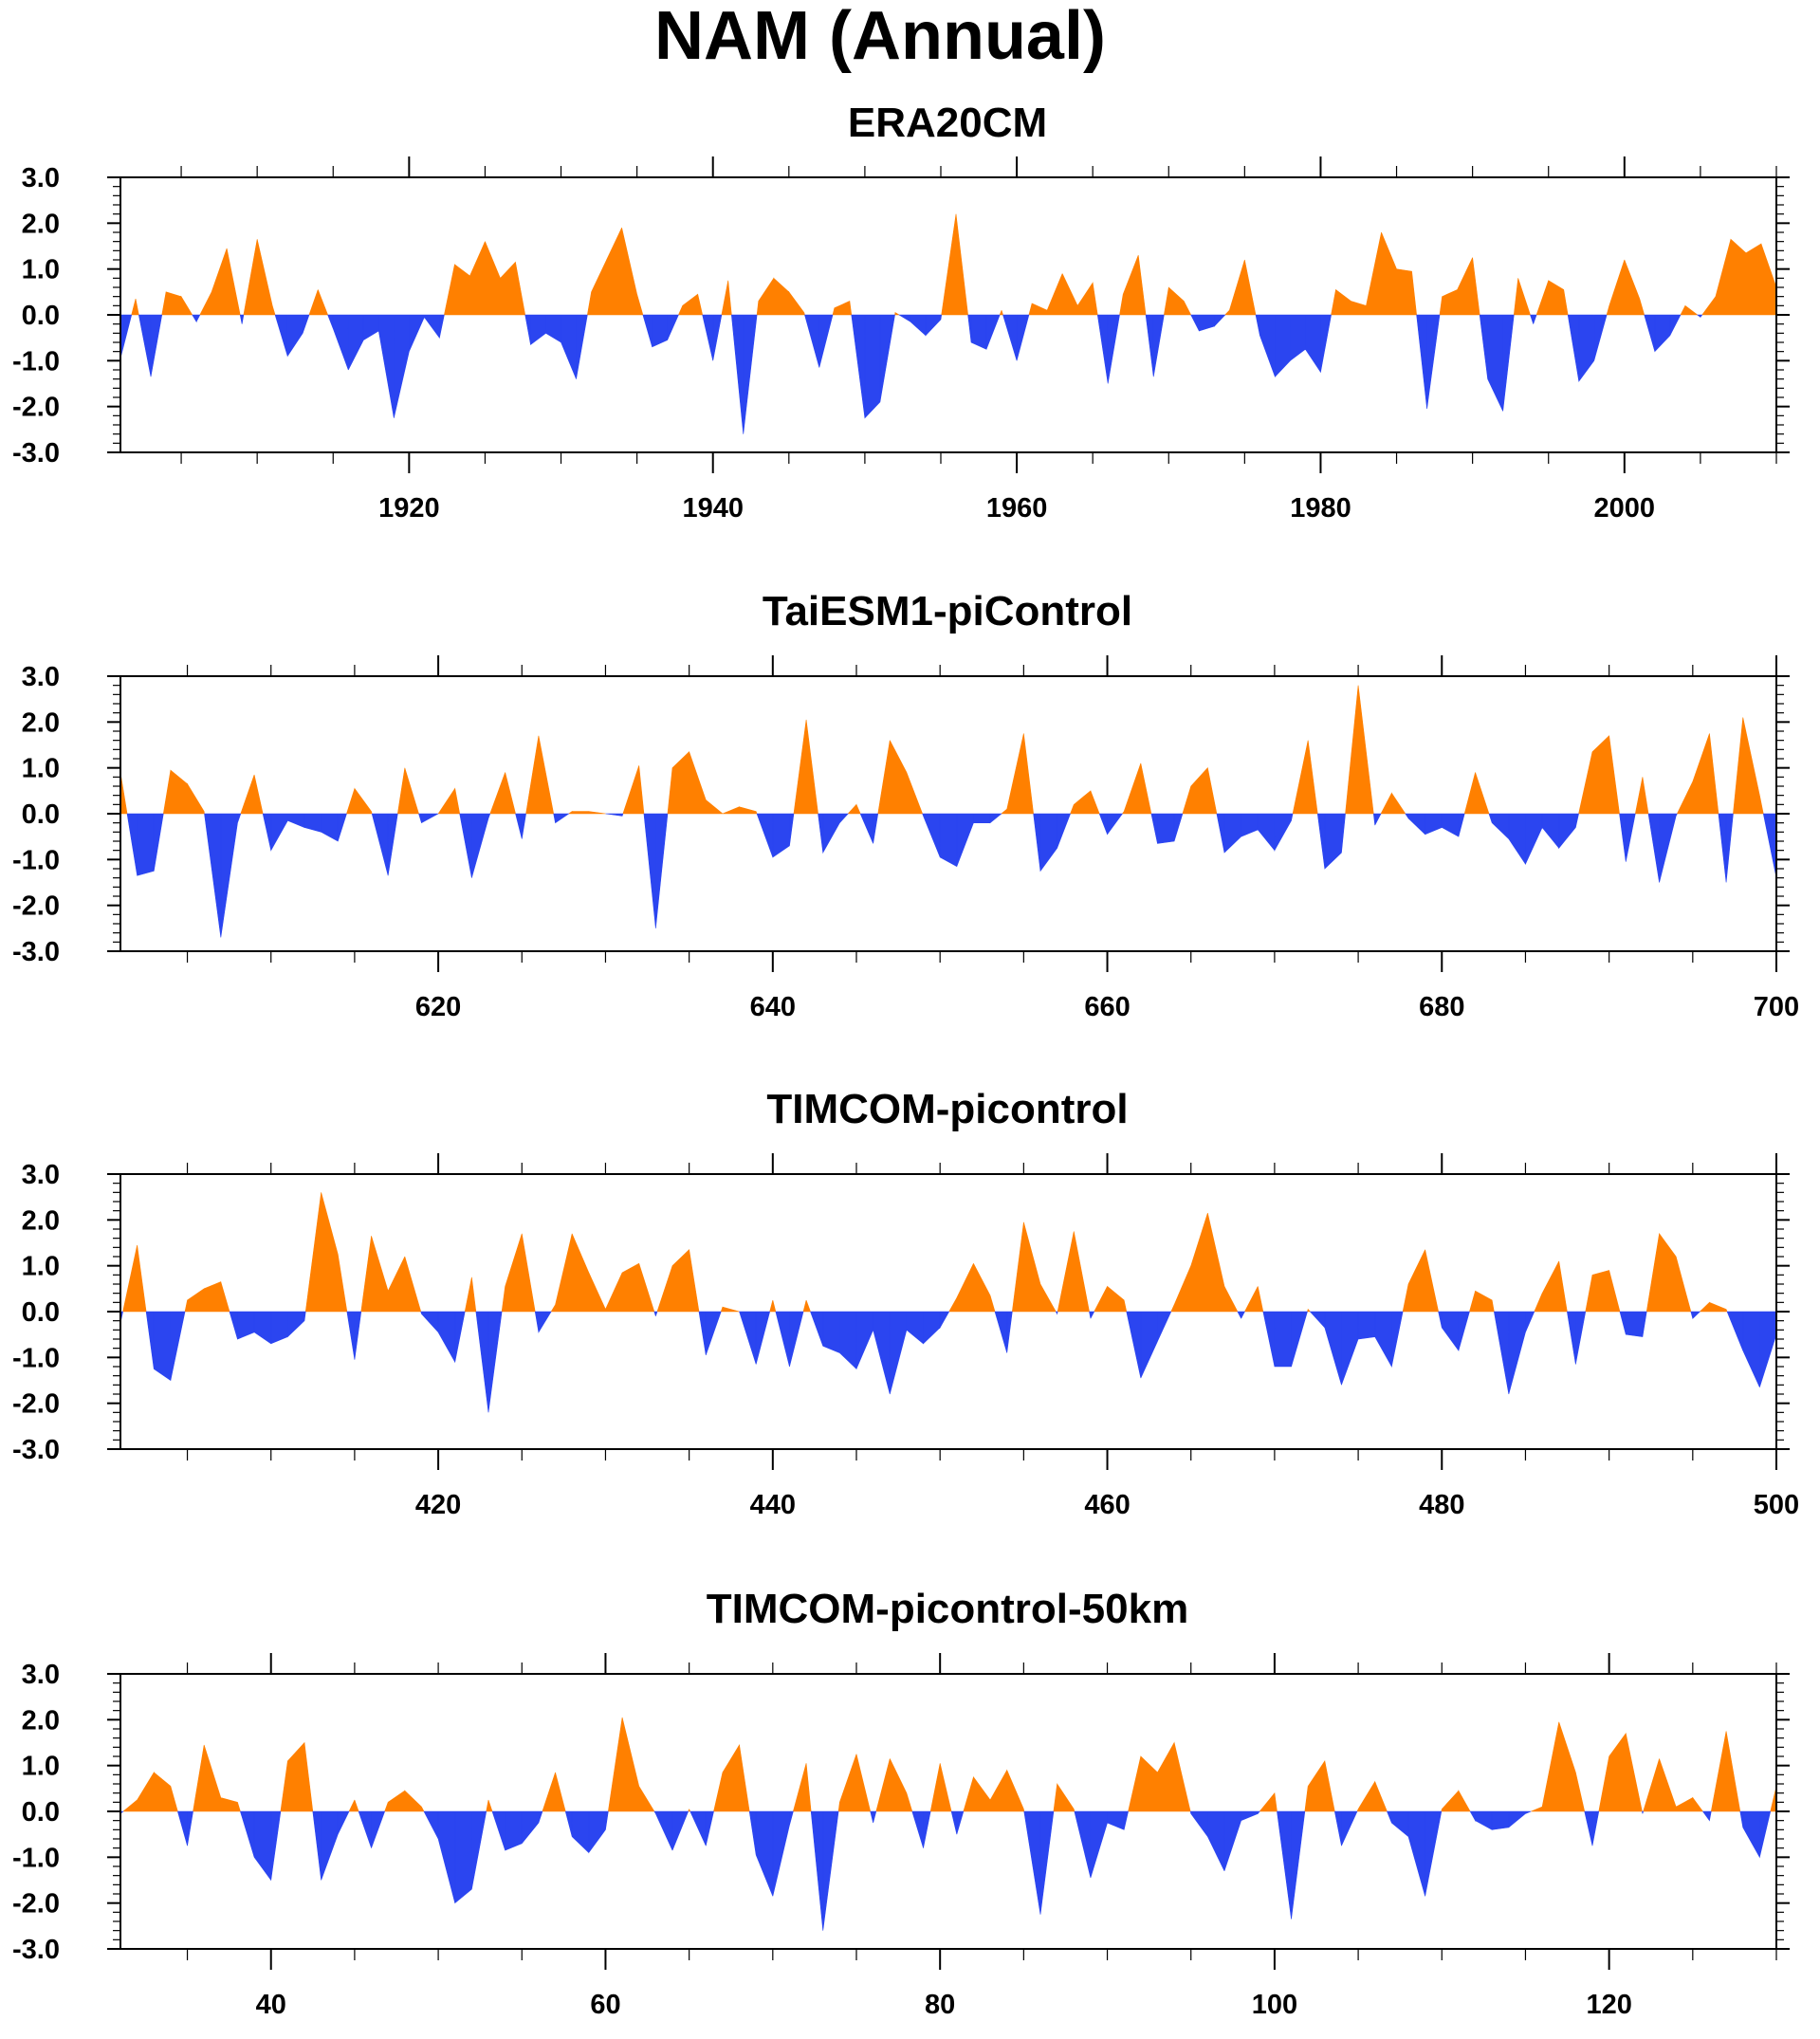 This screenshot has height=2039, width=1820. Describe the element at coordinates (1274, 2005) in the screenshot. I see `x-tick-label: 100` at that location.